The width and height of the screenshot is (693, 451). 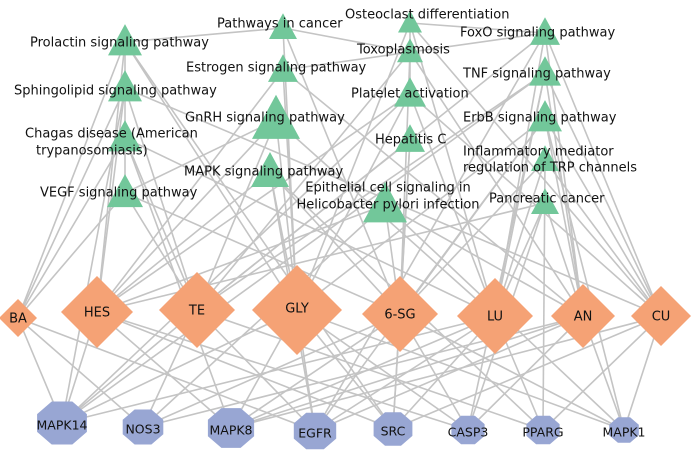 I want to click on pathway-label-pathways-in-cancer: Pathways in cancer, so click(x=280, y=24).